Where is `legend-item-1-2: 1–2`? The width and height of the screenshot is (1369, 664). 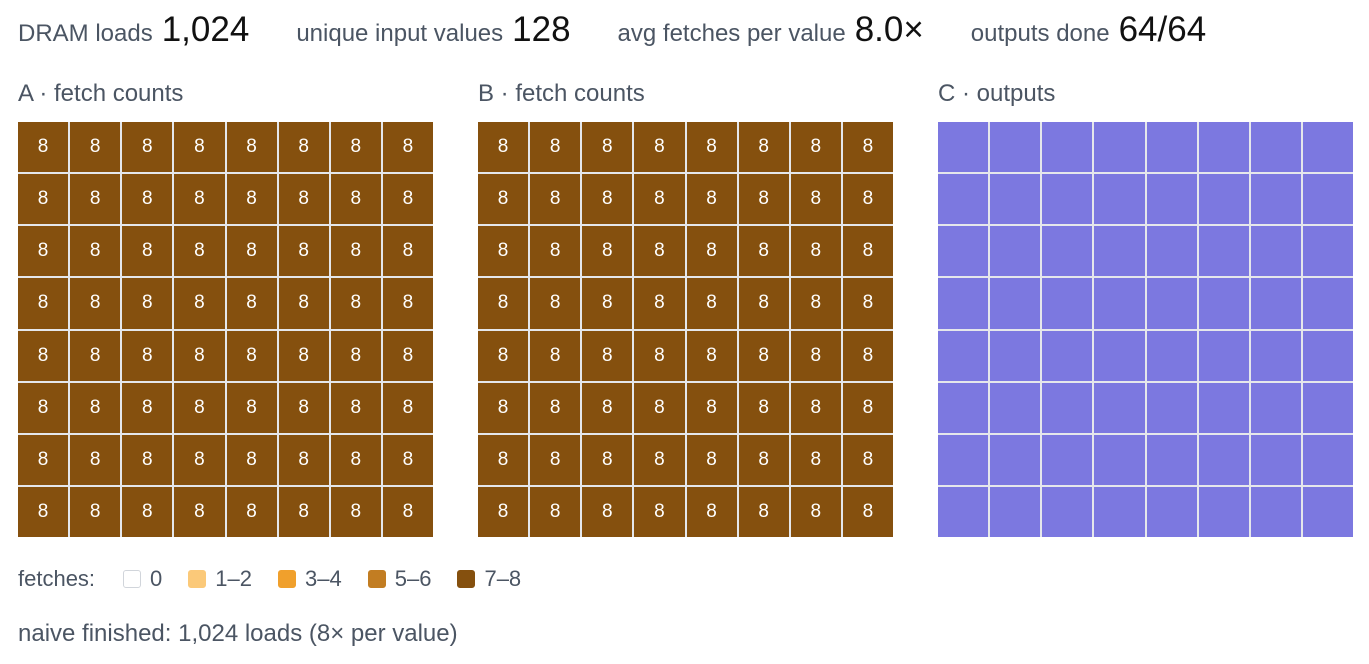
legend-item-1-2: 1–2 is located at coordinates (220, 579).